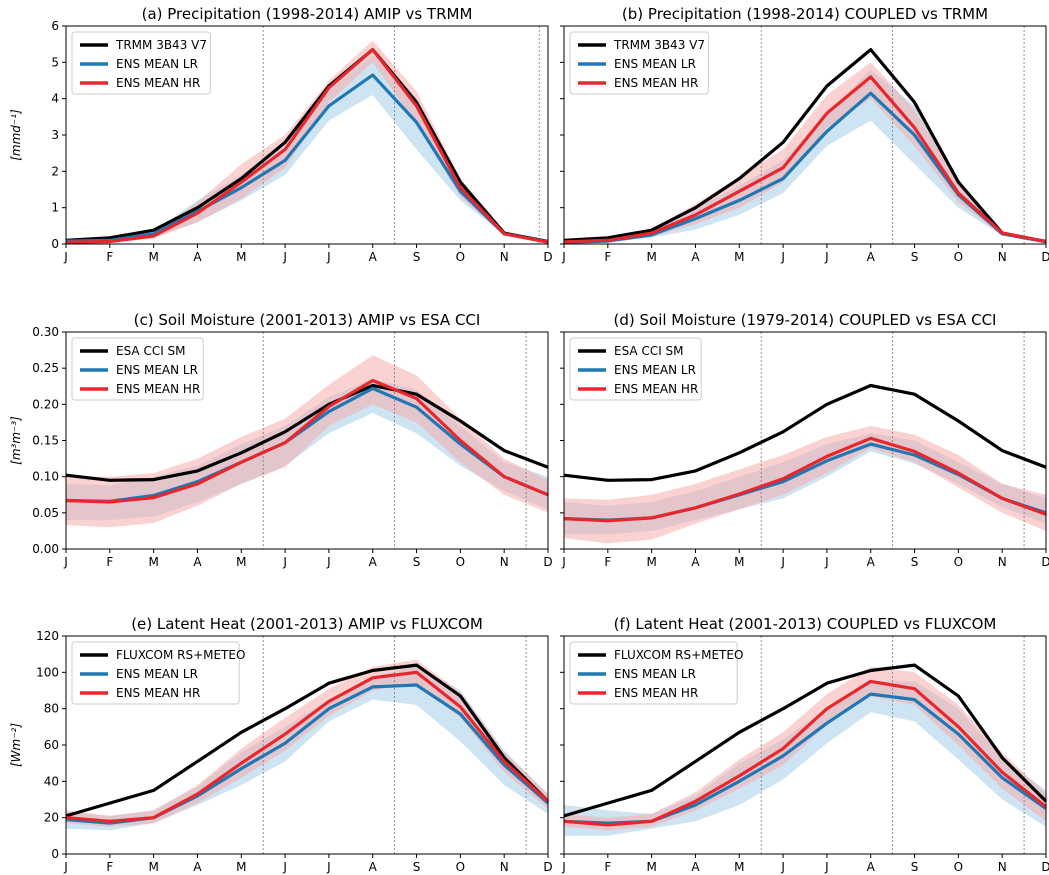 The image size is (1049, 875). Describe the element at coordinates (45, 477) in the screenshot. I see `y-tick-label: 0.10` at that location.